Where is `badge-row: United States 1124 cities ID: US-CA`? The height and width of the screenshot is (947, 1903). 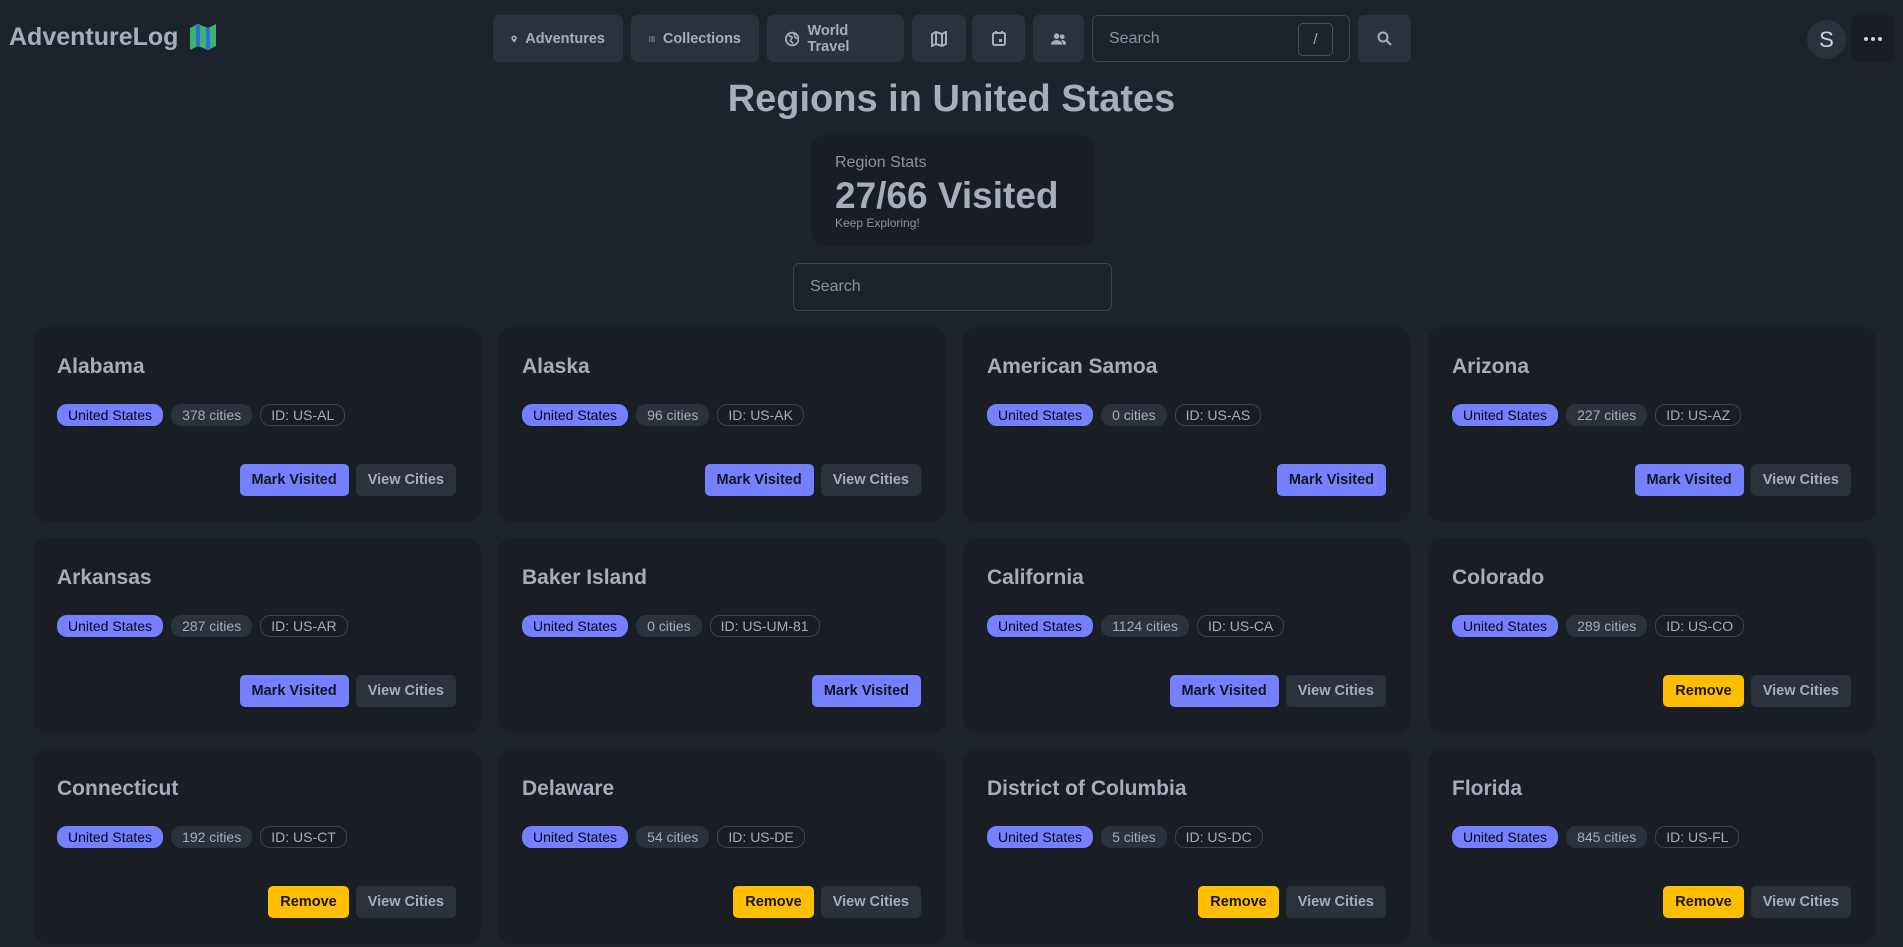 badge-row: United States 1124 cities ID: US-CA is located at coordinates (1187, 626).